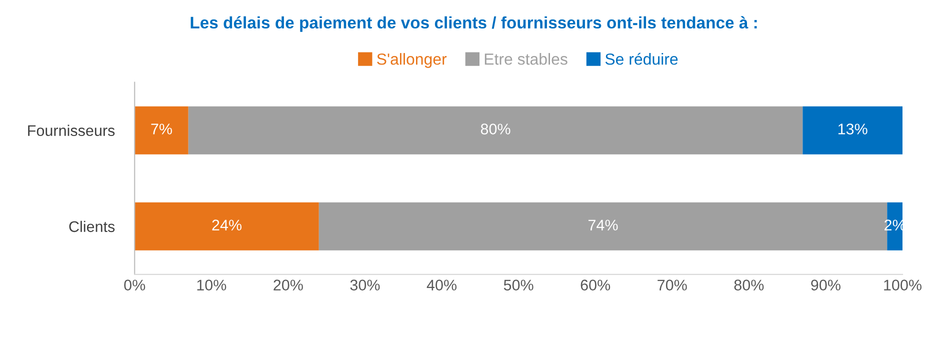 The height and width of the screenshot is (343, 948). I want to click on data-label: 74%, so click(603, 225).